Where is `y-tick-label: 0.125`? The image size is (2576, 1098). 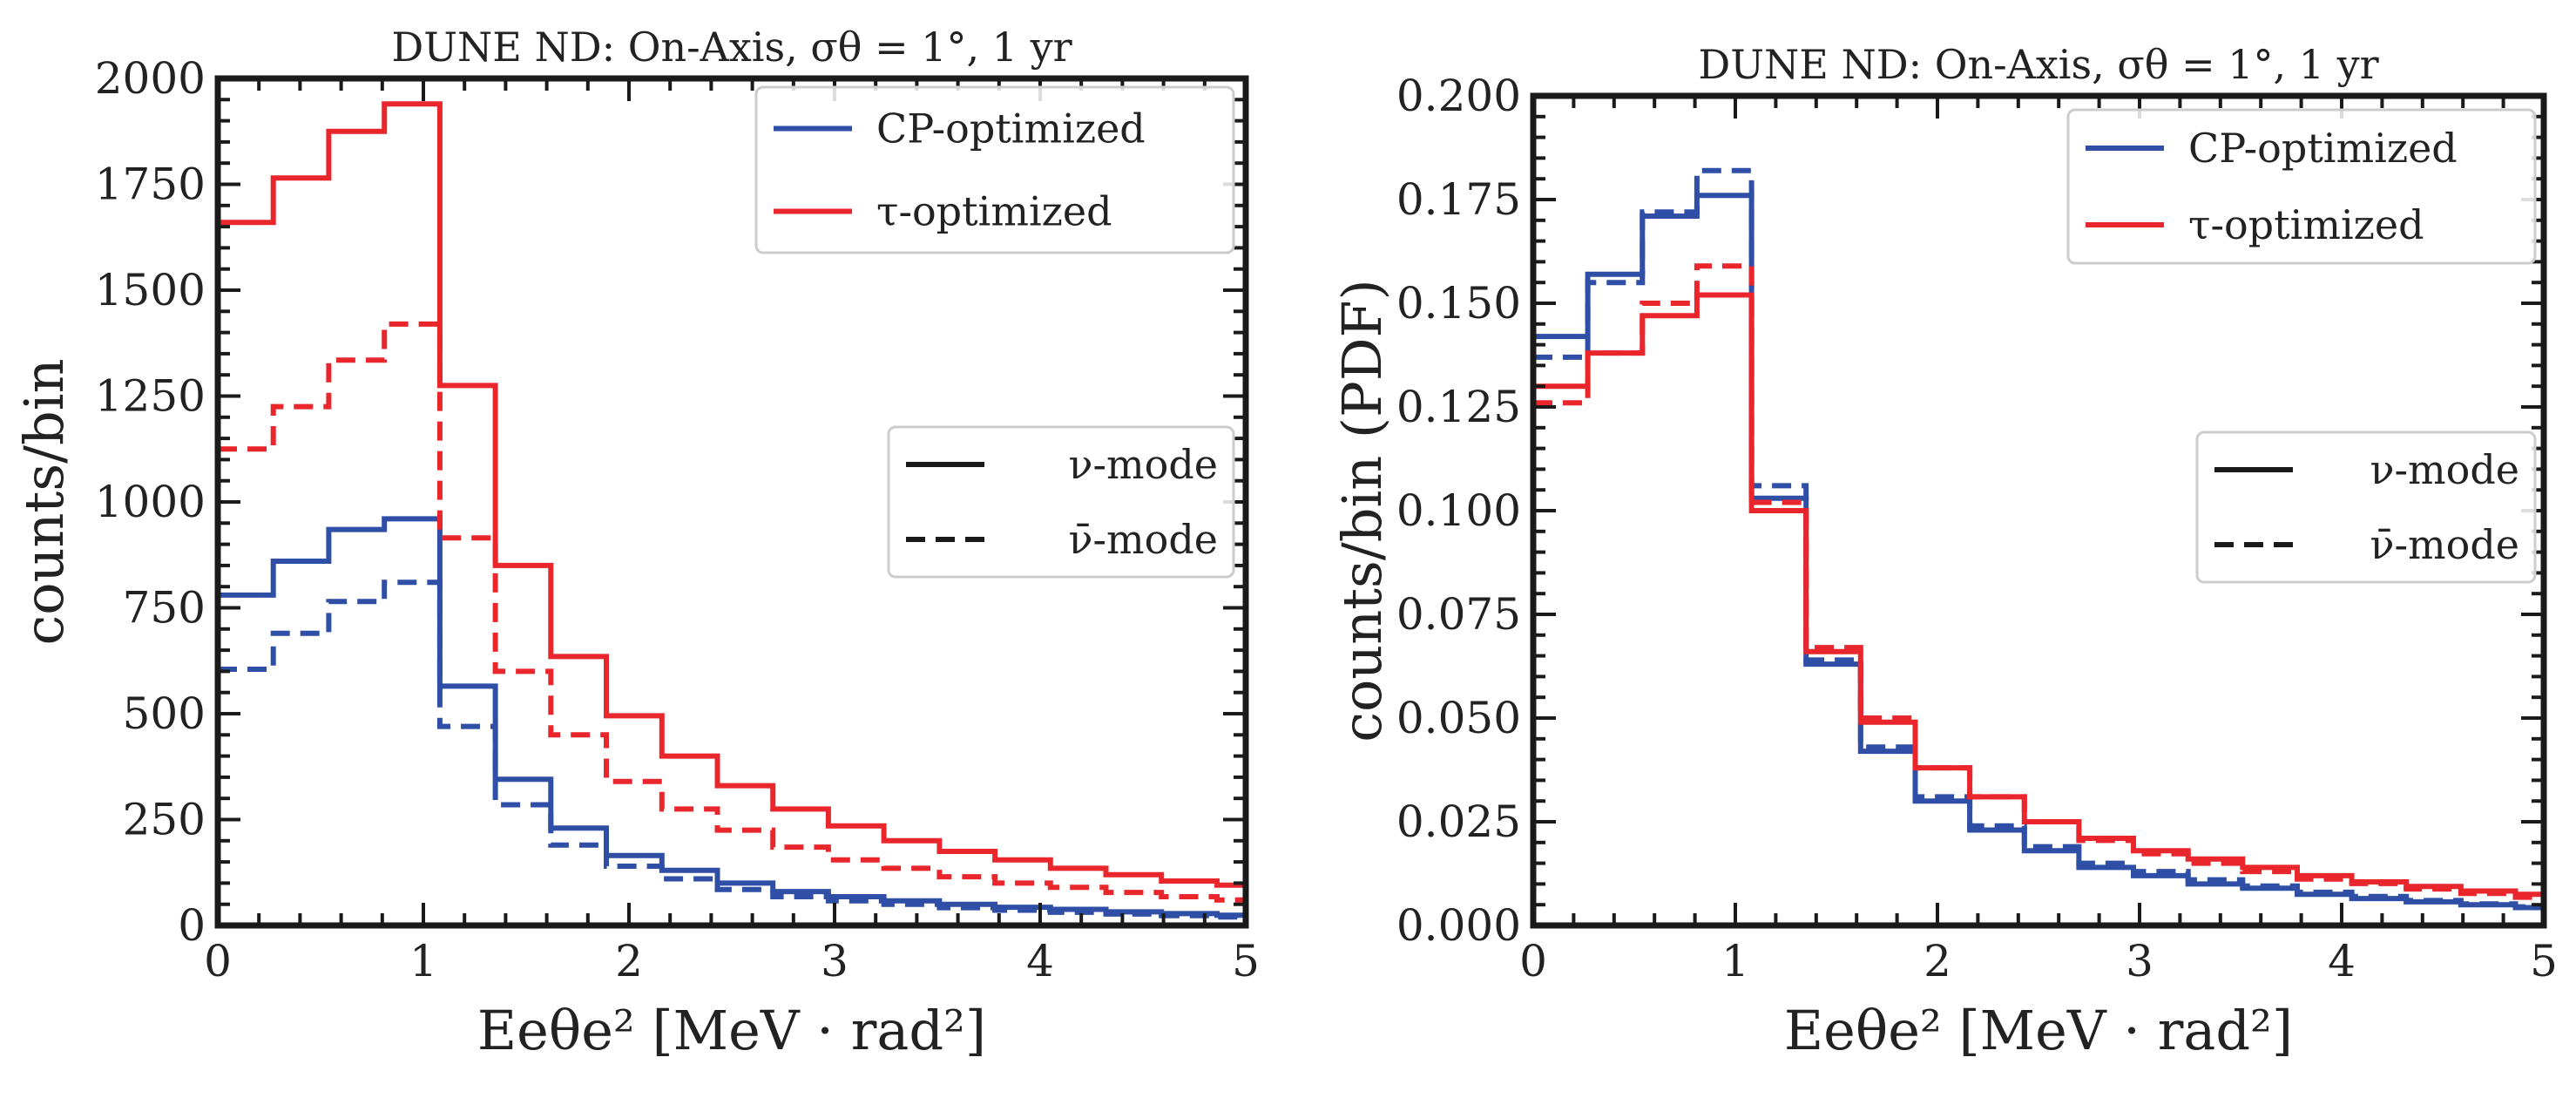 y-tick-label: 0.125 is located at coordinates (1458, 407).